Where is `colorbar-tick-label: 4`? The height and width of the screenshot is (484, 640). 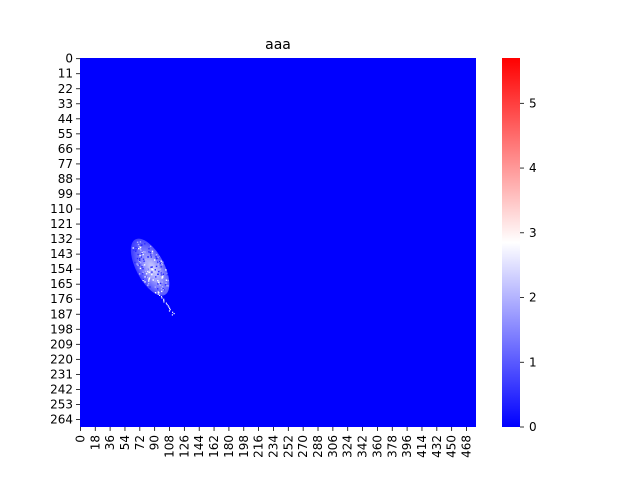
colorbar-tick-label: 4 is located at coordinates (533, 168).